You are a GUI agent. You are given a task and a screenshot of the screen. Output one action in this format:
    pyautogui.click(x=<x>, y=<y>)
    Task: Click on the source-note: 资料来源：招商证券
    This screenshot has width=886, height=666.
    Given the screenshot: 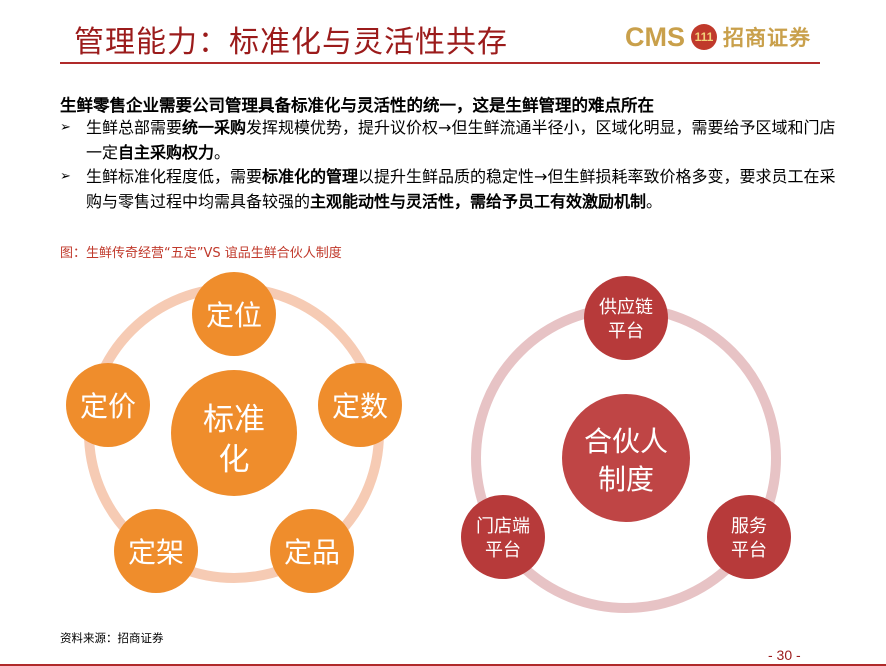 What is the action you would take?
    pyautogui.click(x=112, y=638)
    